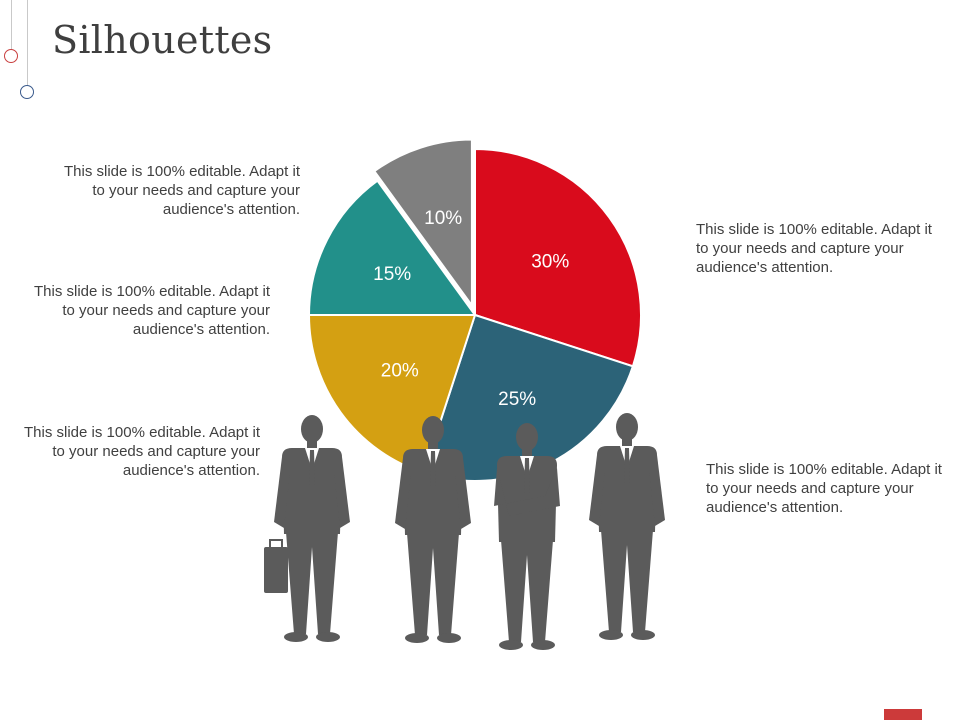 This screenshot has height=720, width=960. I want to click on businessman-hands-in-pockets, so click(433, 529).